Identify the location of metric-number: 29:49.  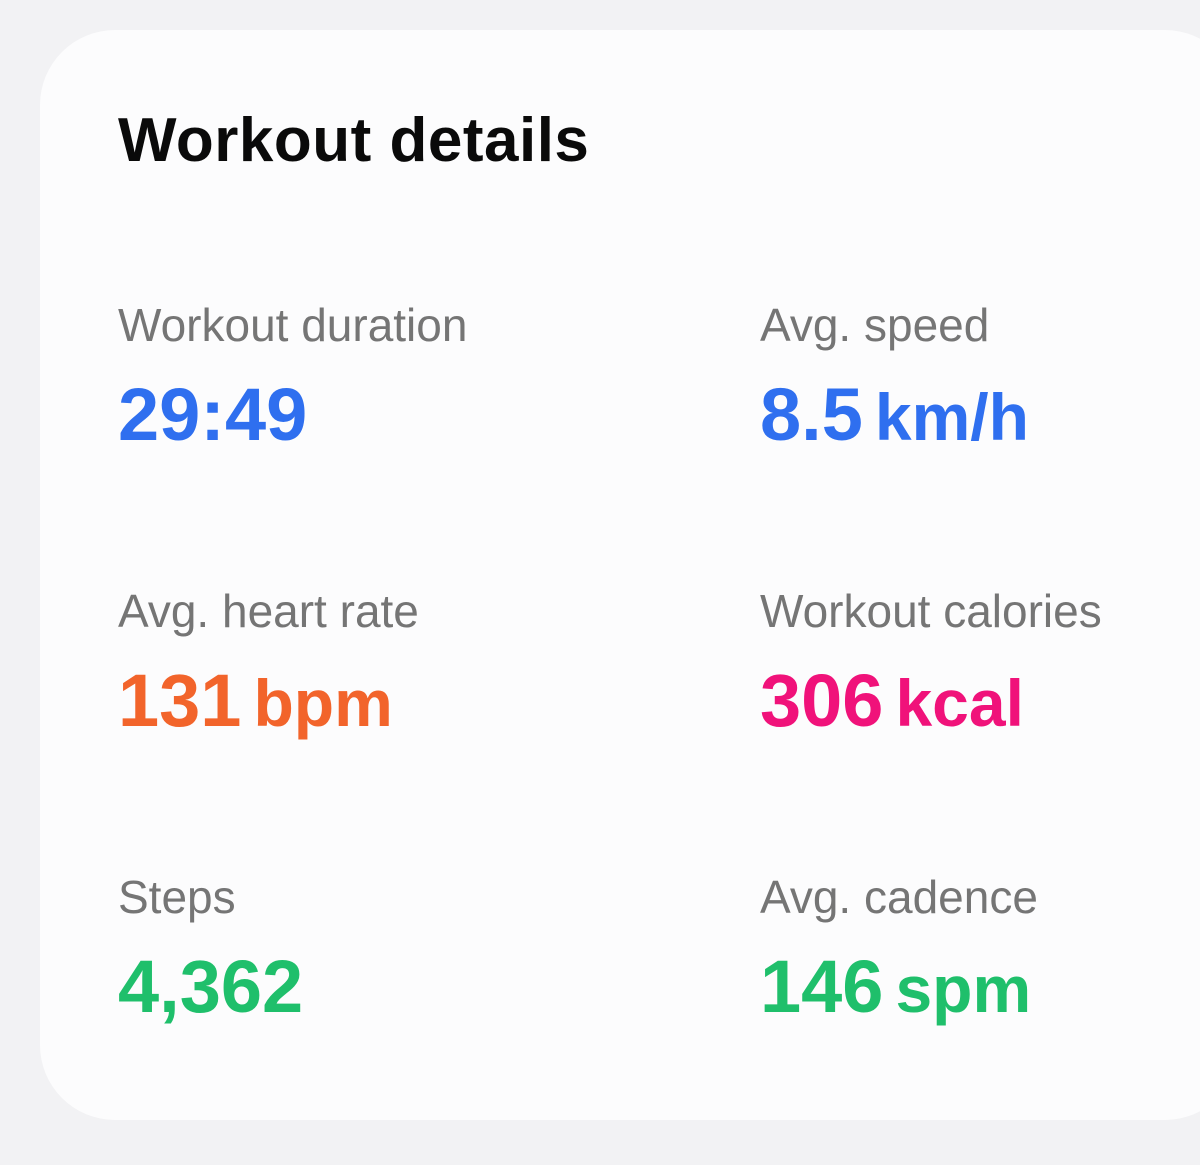
(213, 414).